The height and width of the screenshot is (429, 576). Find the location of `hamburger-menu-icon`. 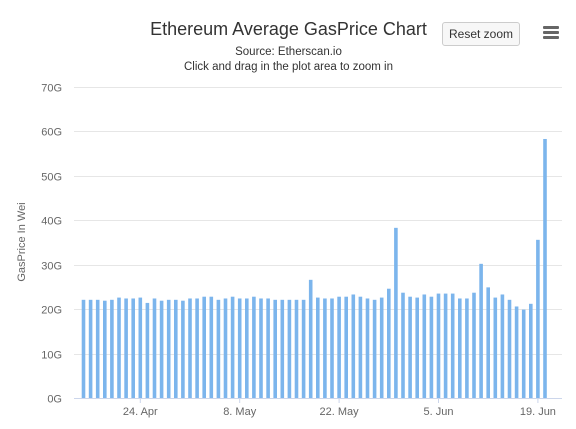

hamburger-menu-icon is located at coordinates (551, 33).